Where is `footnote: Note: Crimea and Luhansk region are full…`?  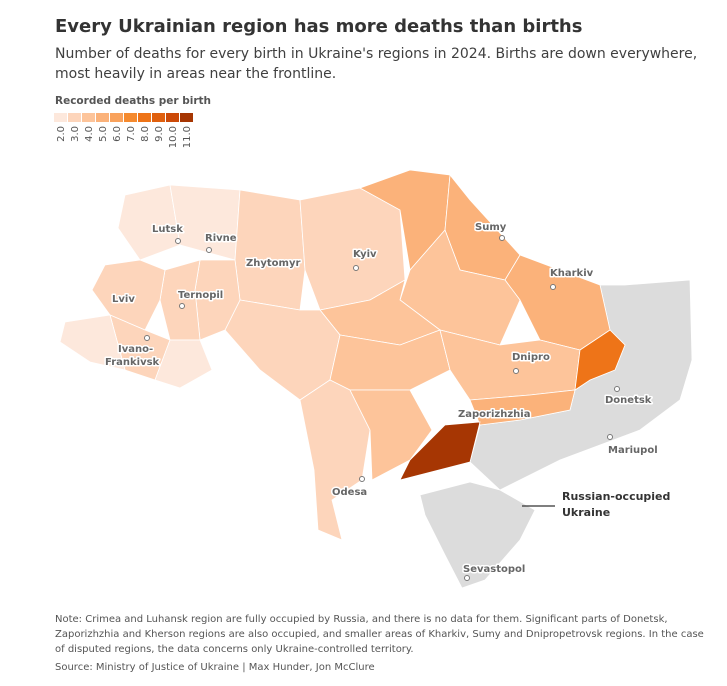 footnote: Note: Crimea and Luhansk region are full… is located at coordinates (379, 634).